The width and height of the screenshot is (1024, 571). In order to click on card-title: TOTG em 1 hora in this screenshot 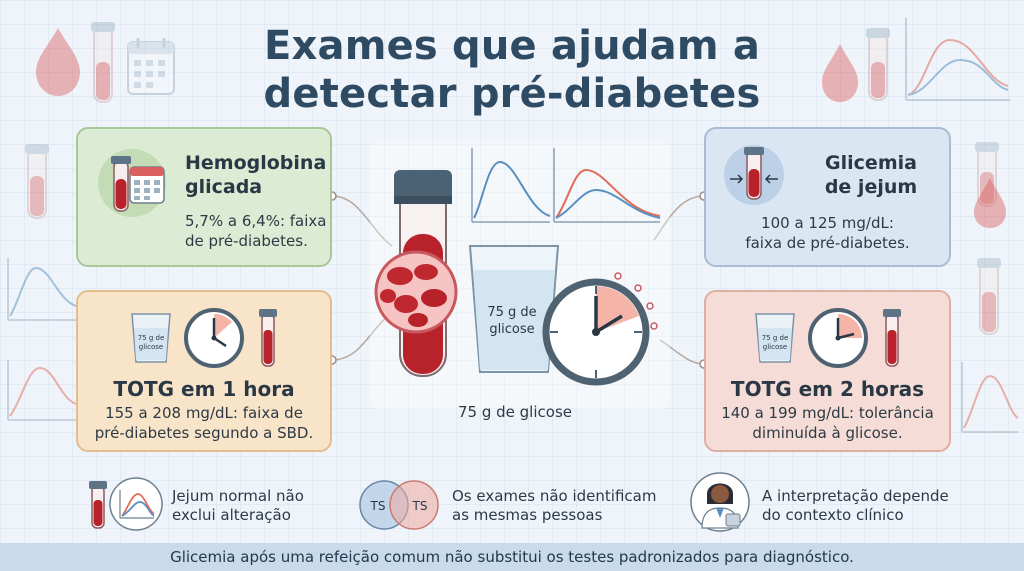, I will do `click(204, 389)`.